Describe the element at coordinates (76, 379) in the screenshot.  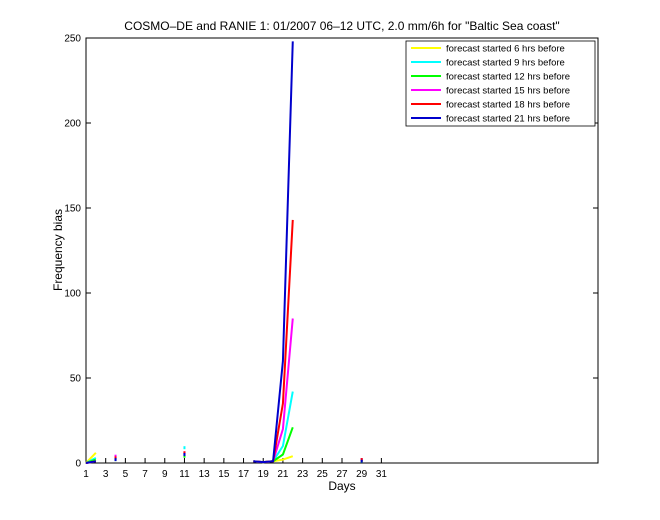
I see `y-tick-label: 50` at that location.